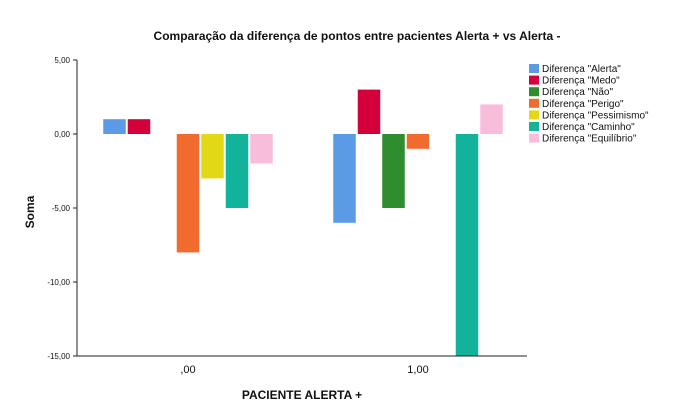  What do you see at coordinates (187, 370) in the screenshot?
I see `x-tick-label: ,00` at bounding box center [187, 370].